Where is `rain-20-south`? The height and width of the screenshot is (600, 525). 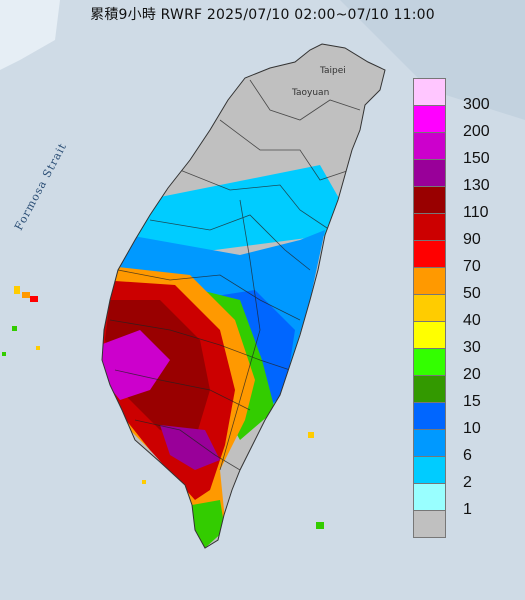 rain-20-south is located at coordinates (208, 524).